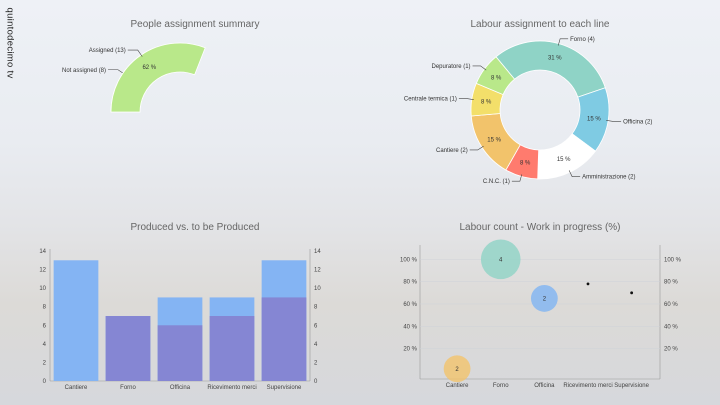 Image resolution: width=720 pixels, height=405 pixels. I want to click on bar-y-tick-left: 6, so click(45, 326).